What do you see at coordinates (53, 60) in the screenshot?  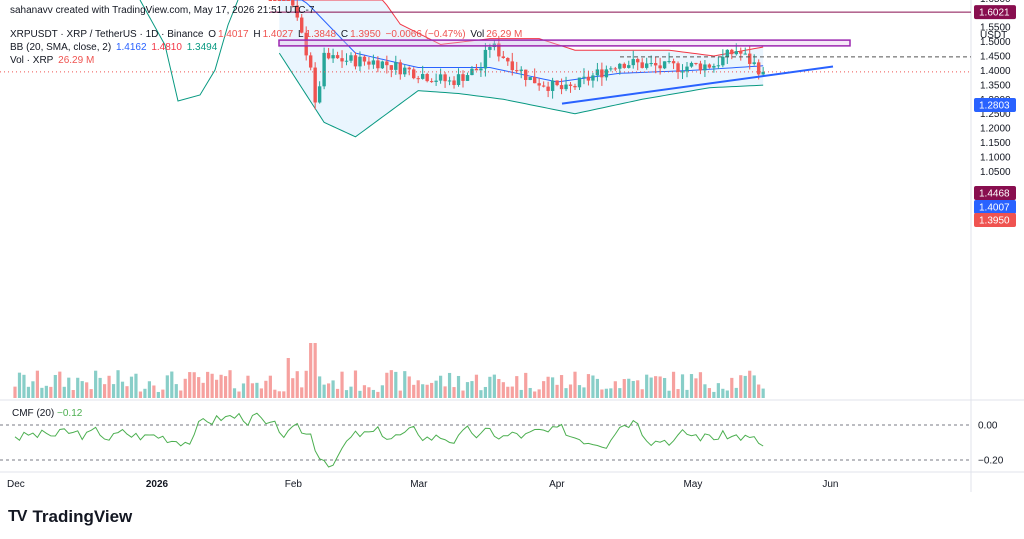 I see `volume-legend: Vol · XRP 26.29 M` at bounding box center [53, 60].